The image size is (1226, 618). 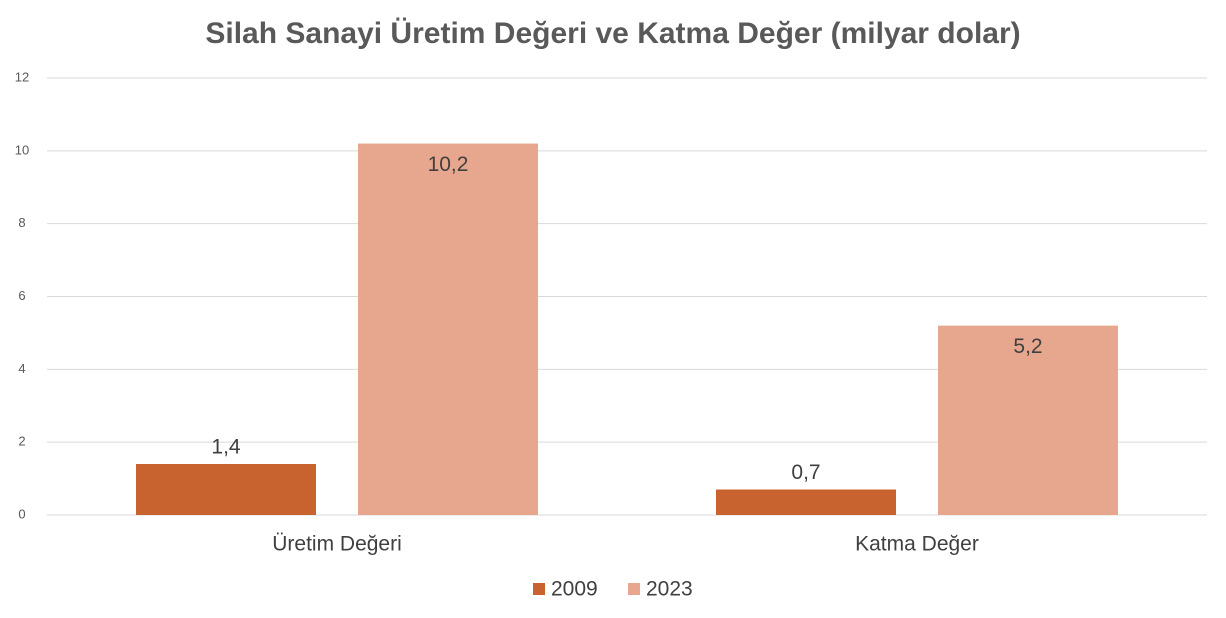 I want to click on y-tick-label: 12, so click(x=22, y=76).